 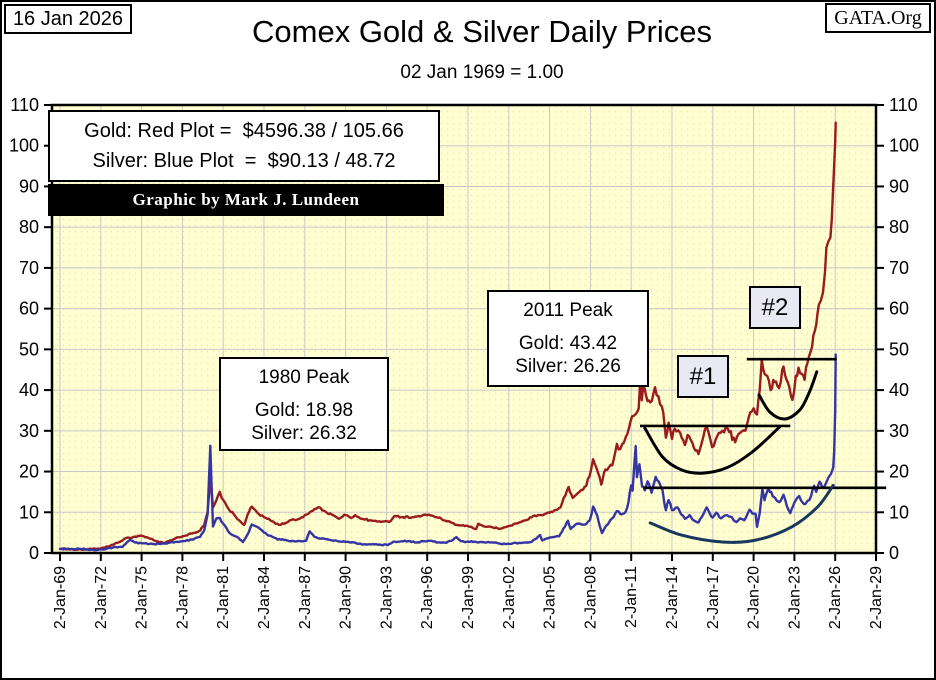 What do you see at coordinates (246, 200) in the screenshot?
I see `credit-banner: Graphic by Mark J. Lundeen` at bounding box center [246, 200].